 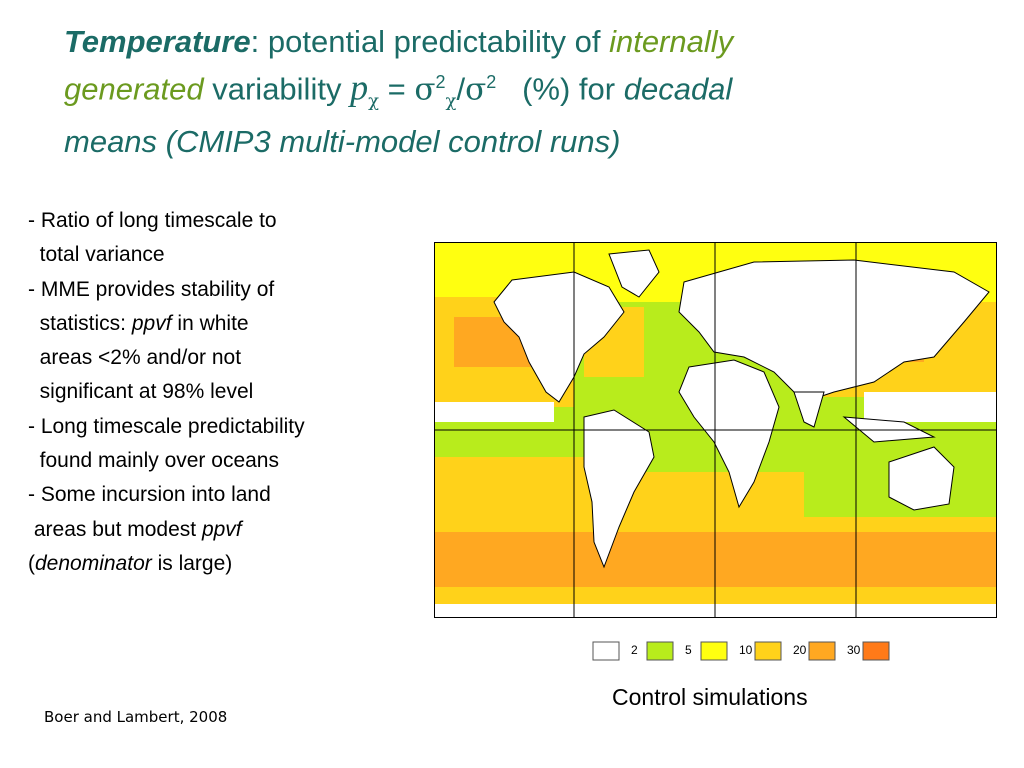 I want to click on bullet-line: - Long timescale predictability, so click(x=166, y=426).